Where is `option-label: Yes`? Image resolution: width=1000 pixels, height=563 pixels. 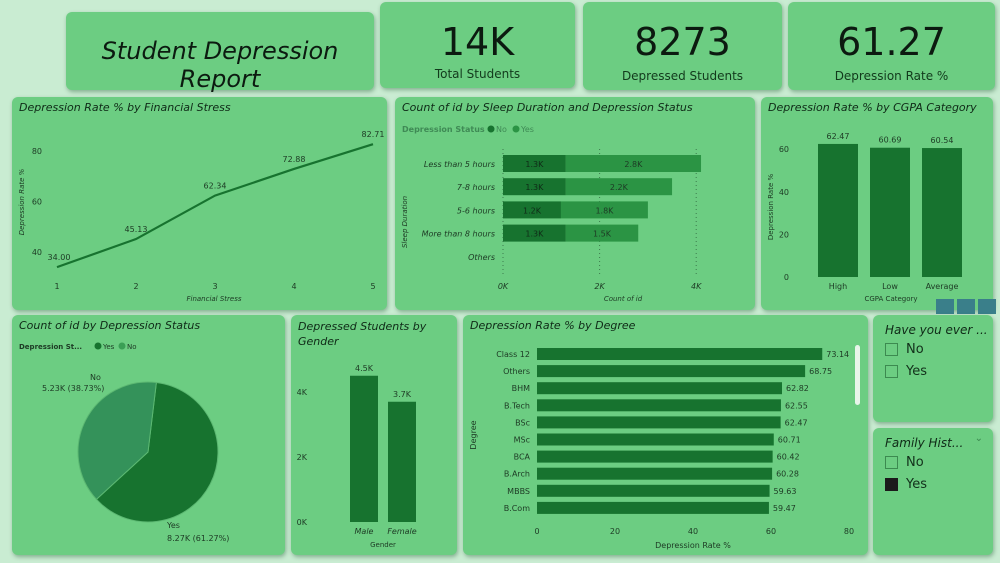
option-label: Yes is located at coordinates (916, 484).